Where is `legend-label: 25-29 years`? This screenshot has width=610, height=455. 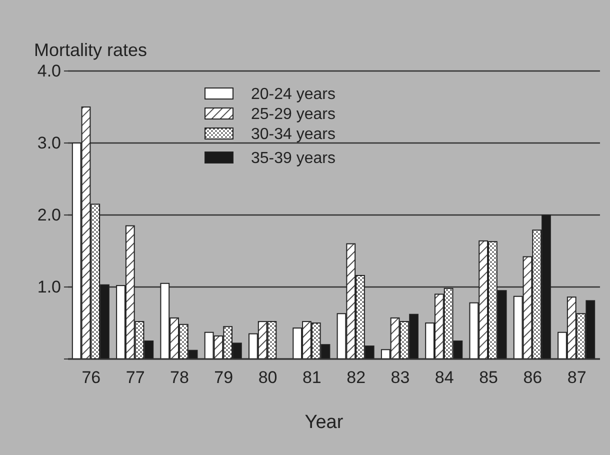
legend-label: 25-29 years is located at coordinates (293, 114).